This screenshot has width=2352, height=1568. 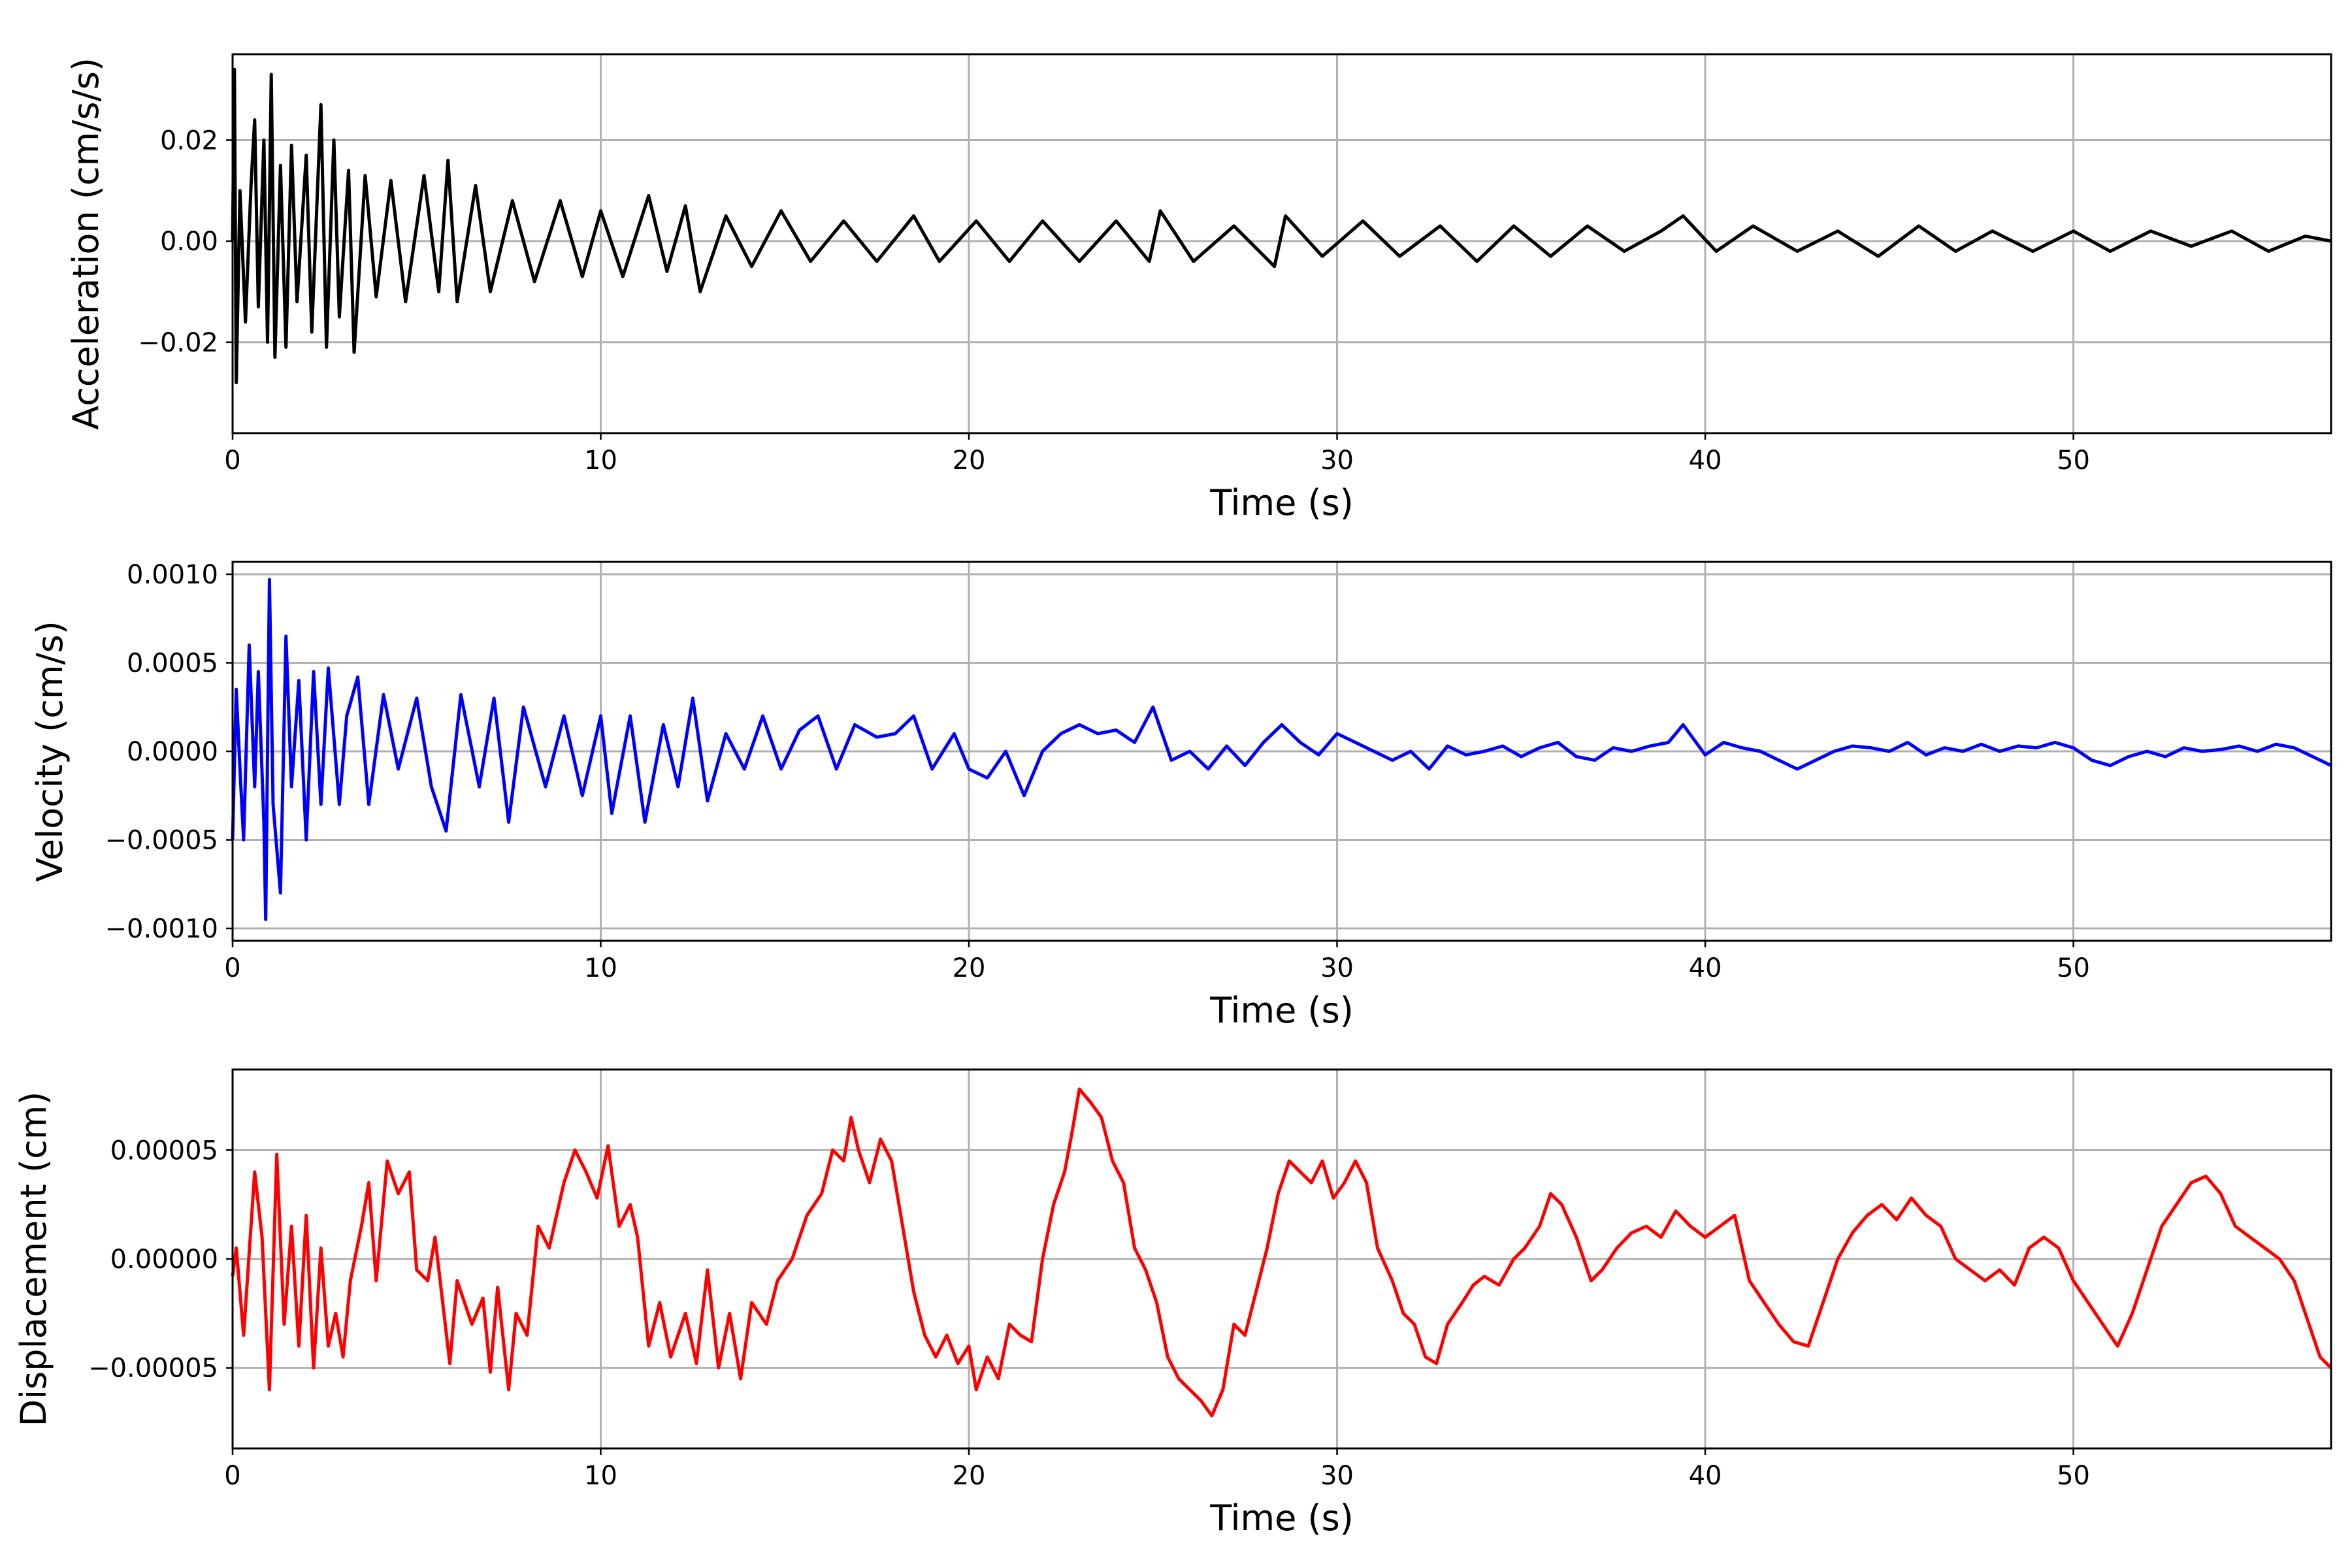 I want to click on velocity-x-tick-label: 30, so click(x=1337, y=968).